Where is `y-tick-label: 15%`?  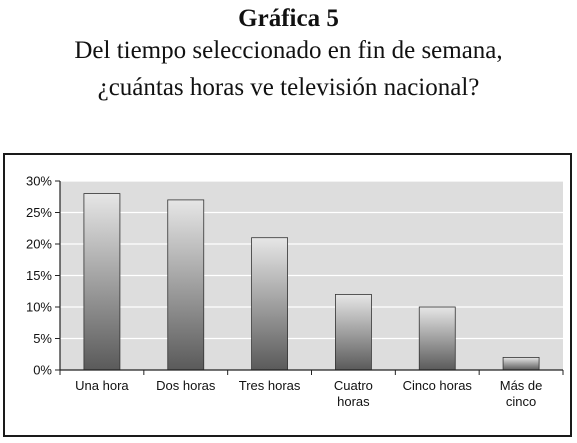
y-tick-label: 15% is located at coordinates (39, 275).